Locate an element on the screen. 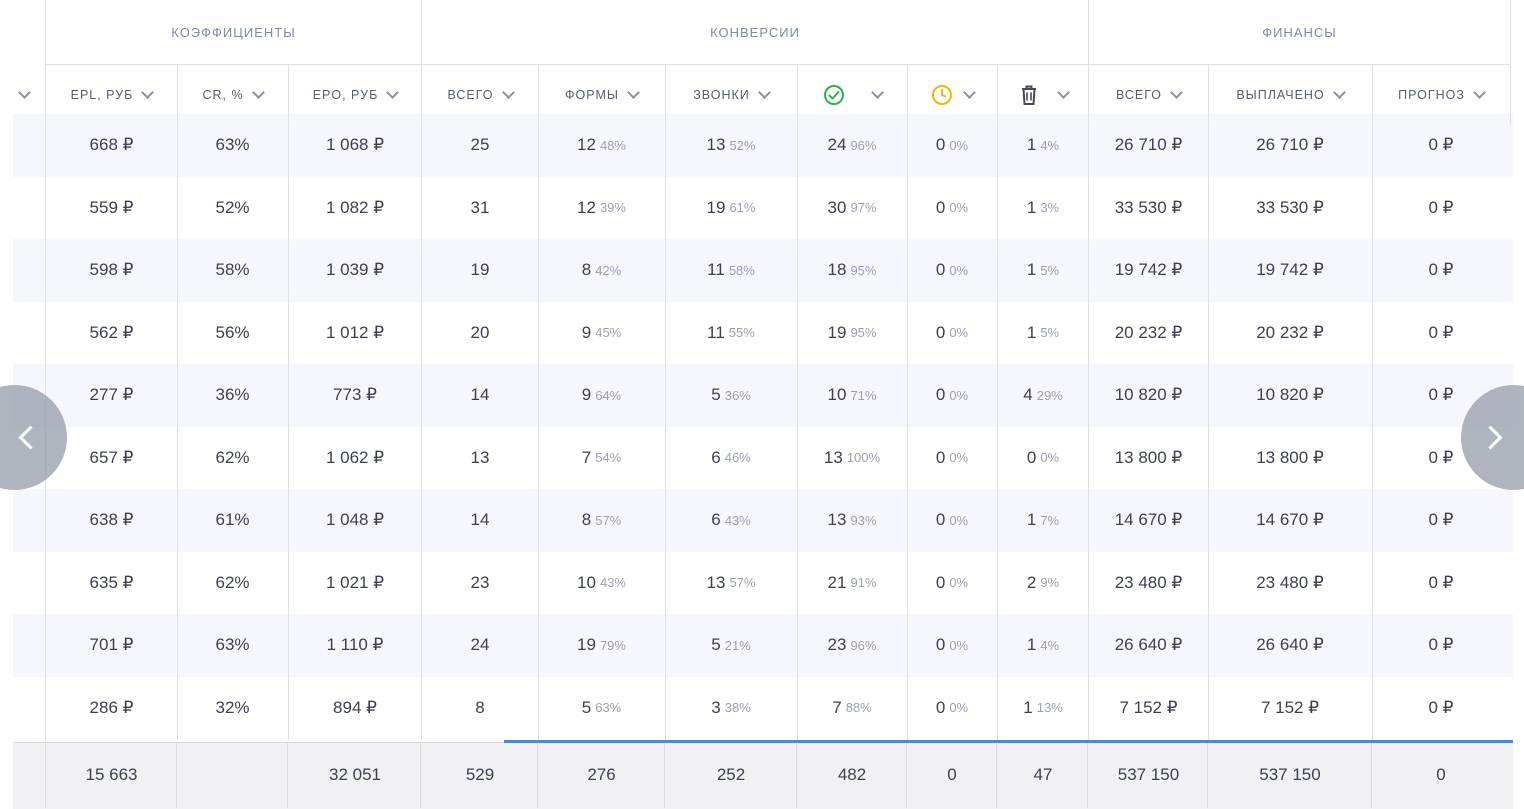 The width and height of the screenshot is (1524, 809). cell-approved: 21 91% is located at coordinates (852, 583).